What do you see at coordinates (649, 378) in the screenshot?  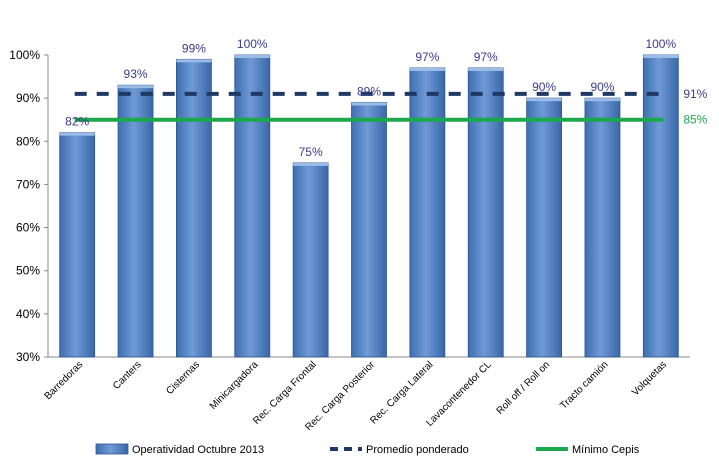 I see `category-label: Volquetas` at bounding box center [649, 378].